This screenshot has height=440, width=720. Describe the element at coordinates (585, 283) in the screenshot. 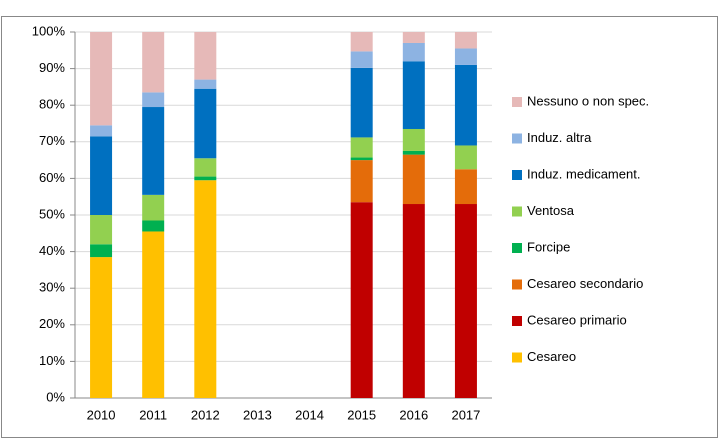

I see `legend-label: Cesareo secondario` at that location.